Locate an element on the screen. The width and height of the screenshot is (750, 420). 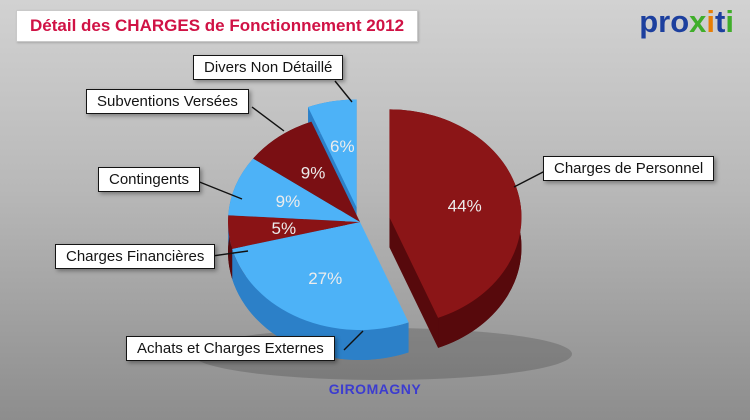
callout-label-contingents: Contingents is located at coordinates (149, 179).